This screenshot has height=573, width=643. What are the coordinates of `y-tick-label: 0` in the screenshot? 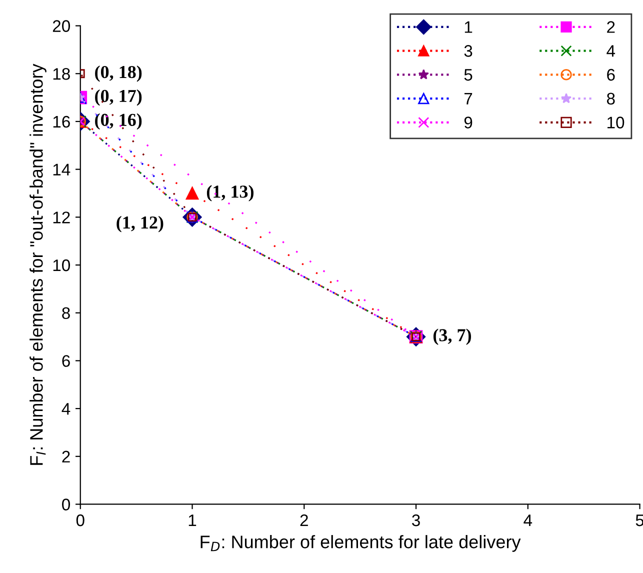 It's located at (66, 504).